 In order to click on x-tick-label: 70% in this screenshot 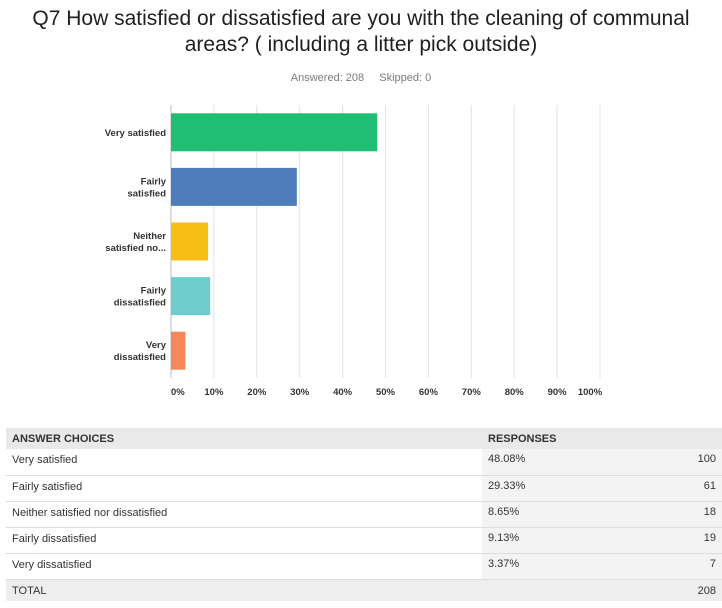, I will do `click(472, 392)`.